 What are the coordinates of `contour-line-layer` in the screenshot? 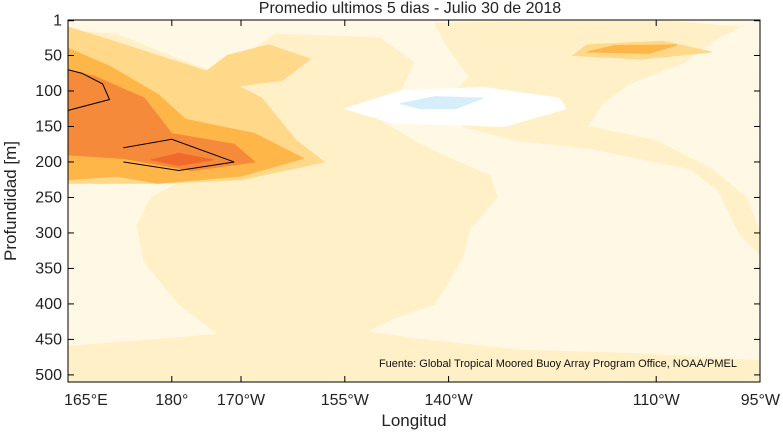 It's located at (151, 120).